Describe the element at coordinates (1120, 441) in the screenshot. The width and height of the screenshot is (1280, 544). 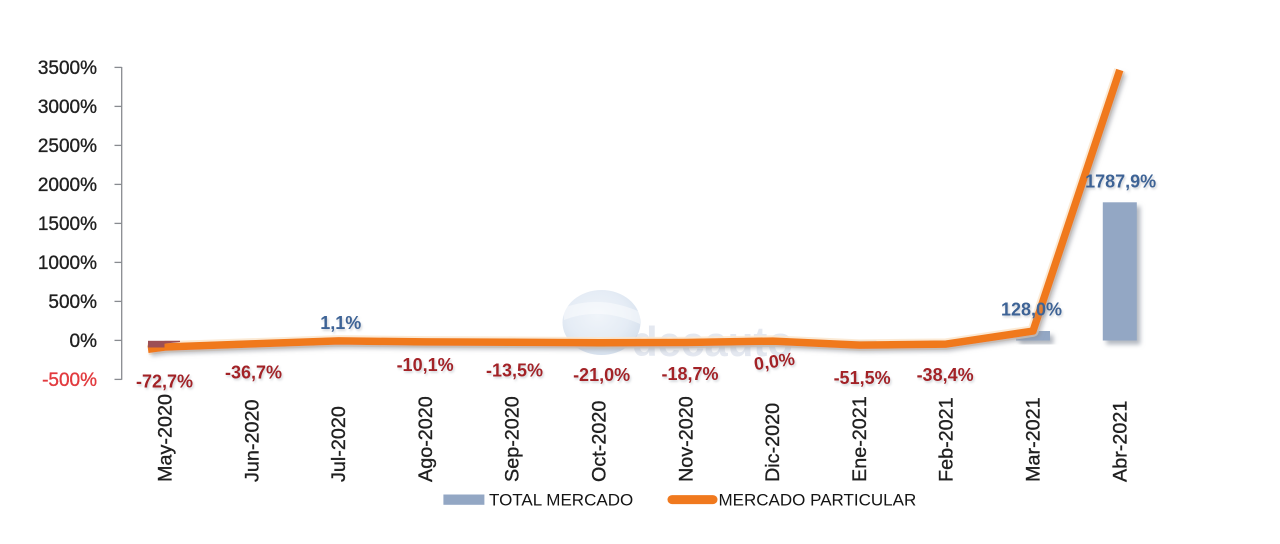
I see `svg-text: Abr-2021` at that location.